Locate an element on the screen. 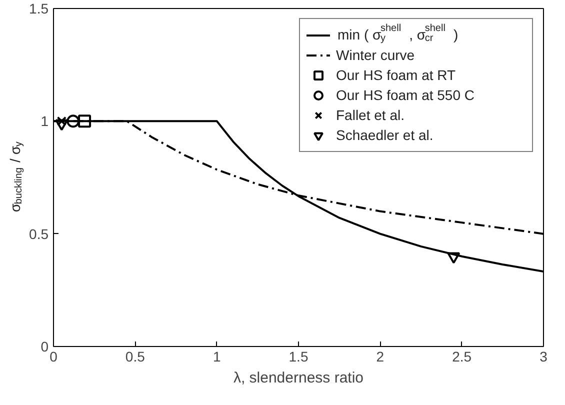 The image size is (565, 405). legend-label: Fallet et al. is located at coordinates (371, 115).